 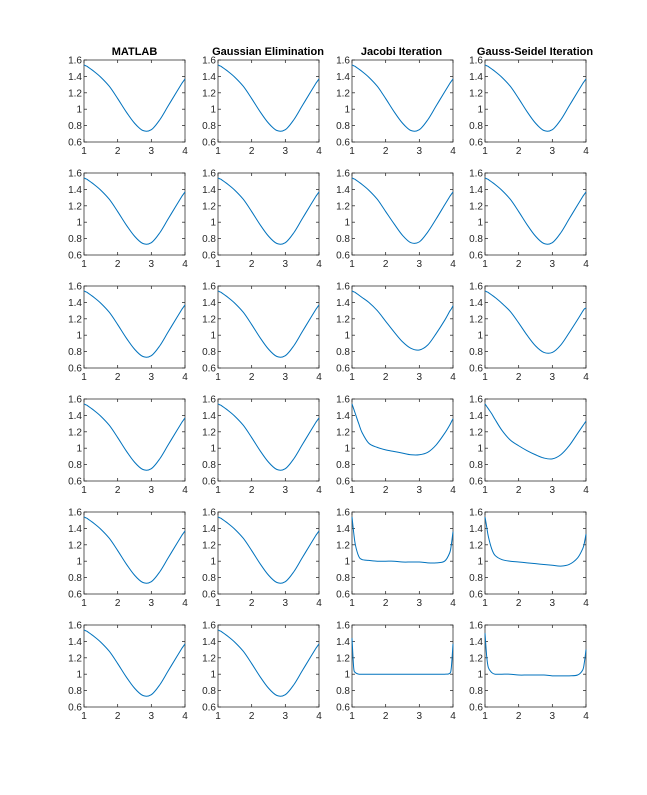 What do you see at coordinates (535, 211) in the screenshot?
I see `series-line-r2c4` at bounding box center [535, 211].